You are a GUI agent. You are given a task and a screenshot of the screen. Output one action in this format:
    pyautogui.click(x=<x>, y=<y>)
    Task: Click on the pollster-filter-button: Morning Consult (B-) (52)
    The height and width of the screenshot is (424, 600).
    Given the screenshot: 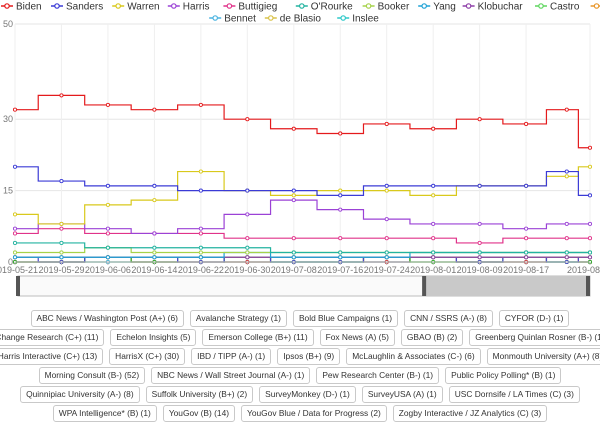 What is the action you would take?
    pyautogui.click(x=92, y=375)
    